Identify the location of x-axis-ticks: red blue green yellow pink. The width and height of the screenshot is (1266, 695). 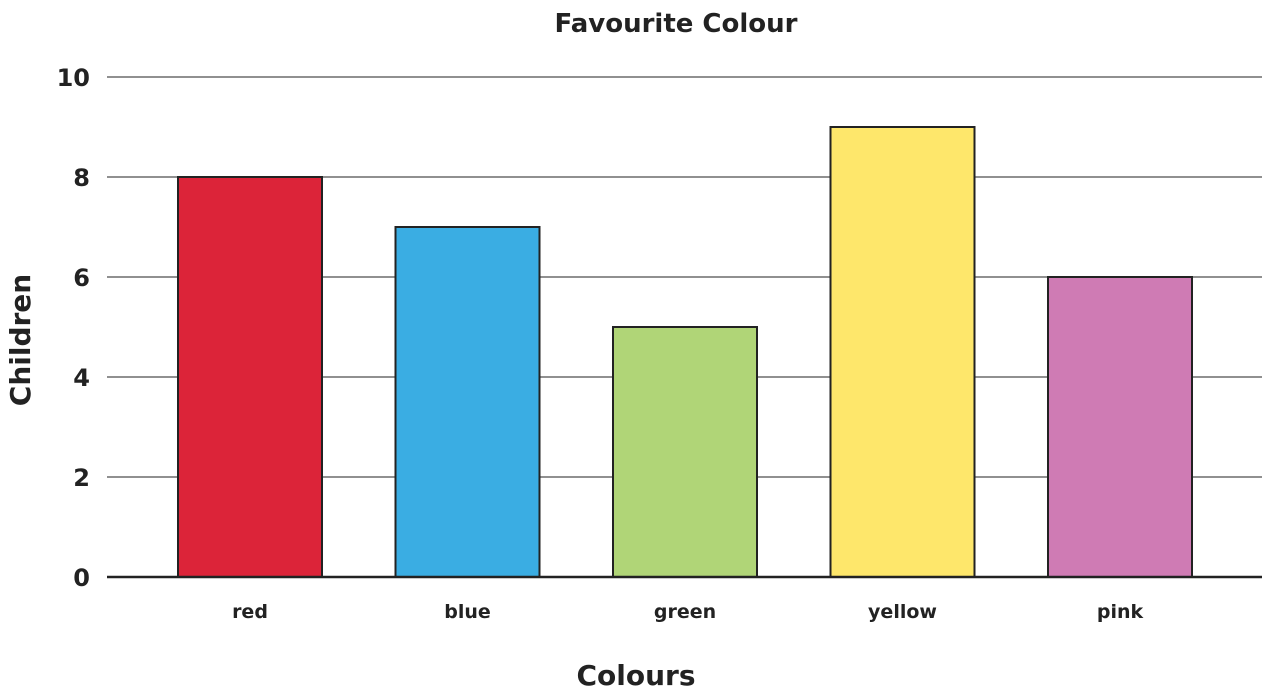
(687, 612).